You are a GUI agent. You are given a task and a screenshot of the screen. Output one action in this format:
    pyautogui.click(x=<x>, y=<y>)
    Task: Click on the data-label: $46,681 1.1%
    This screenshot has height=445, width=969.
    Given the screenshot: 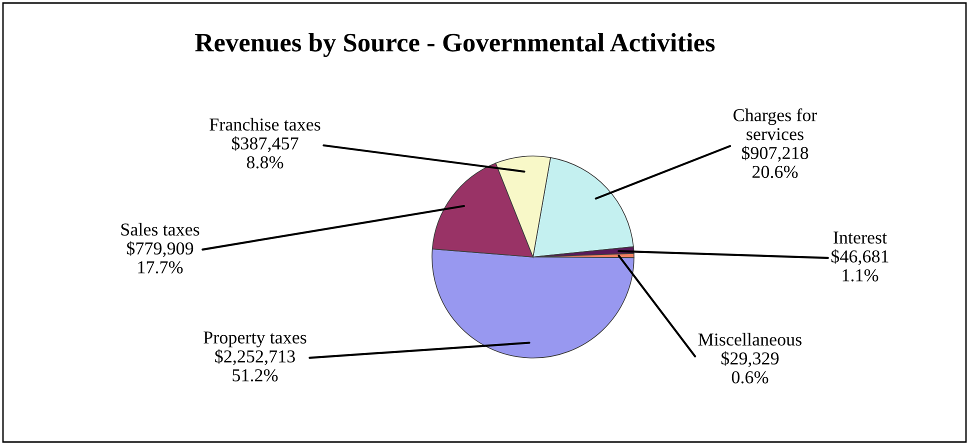 What is the action you would take?
    pyautogui.click(x=859, y=265)
    